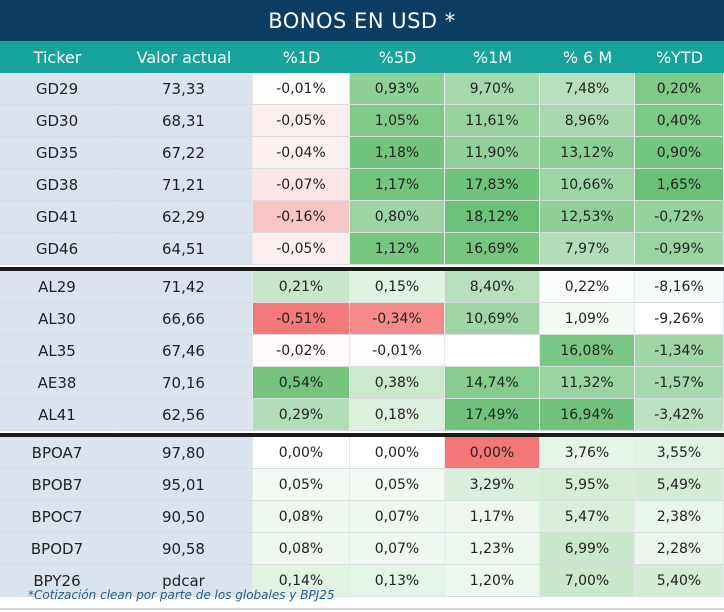 This screenshot has height=612, width=724. What do you see at coordinates (57, 516) in the screenshot?
I see `ticker-cell: BPOC7` at bounding box center [57, 516].